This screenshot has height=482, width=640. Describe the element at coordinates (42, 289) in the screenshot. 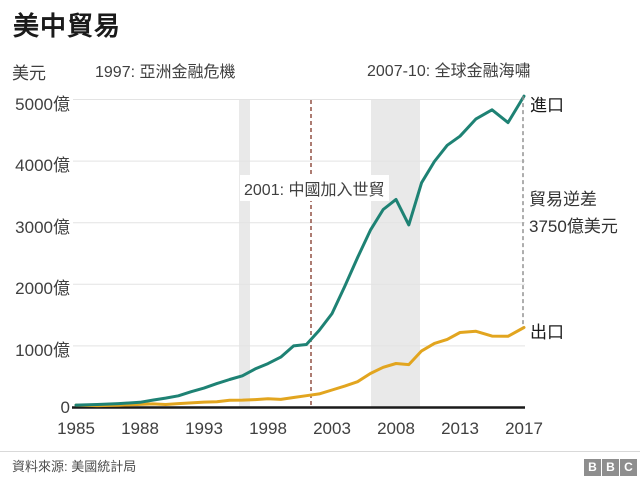

I see `y-tick-label: 2000億` at that location.